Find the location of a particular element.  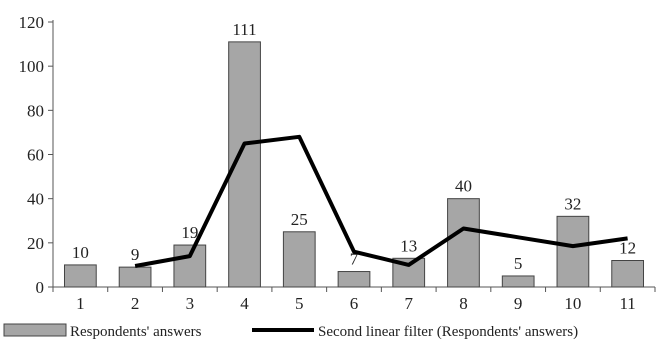

x-tick-label: 3 is located at coordinates (190, 303).